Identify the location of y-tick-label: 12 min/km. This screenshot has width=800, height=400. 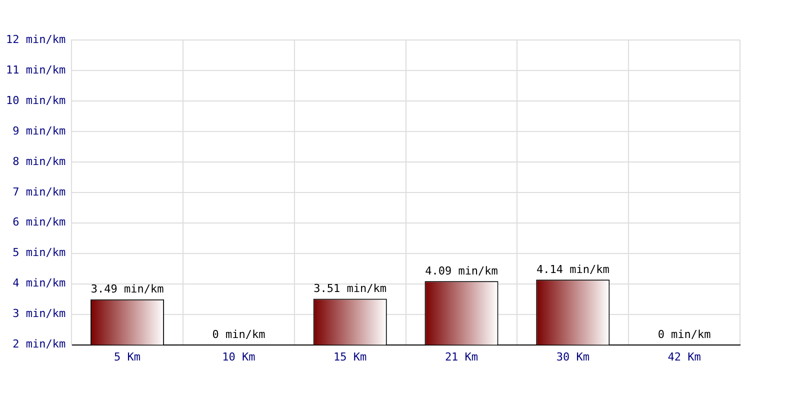
(36, 39).